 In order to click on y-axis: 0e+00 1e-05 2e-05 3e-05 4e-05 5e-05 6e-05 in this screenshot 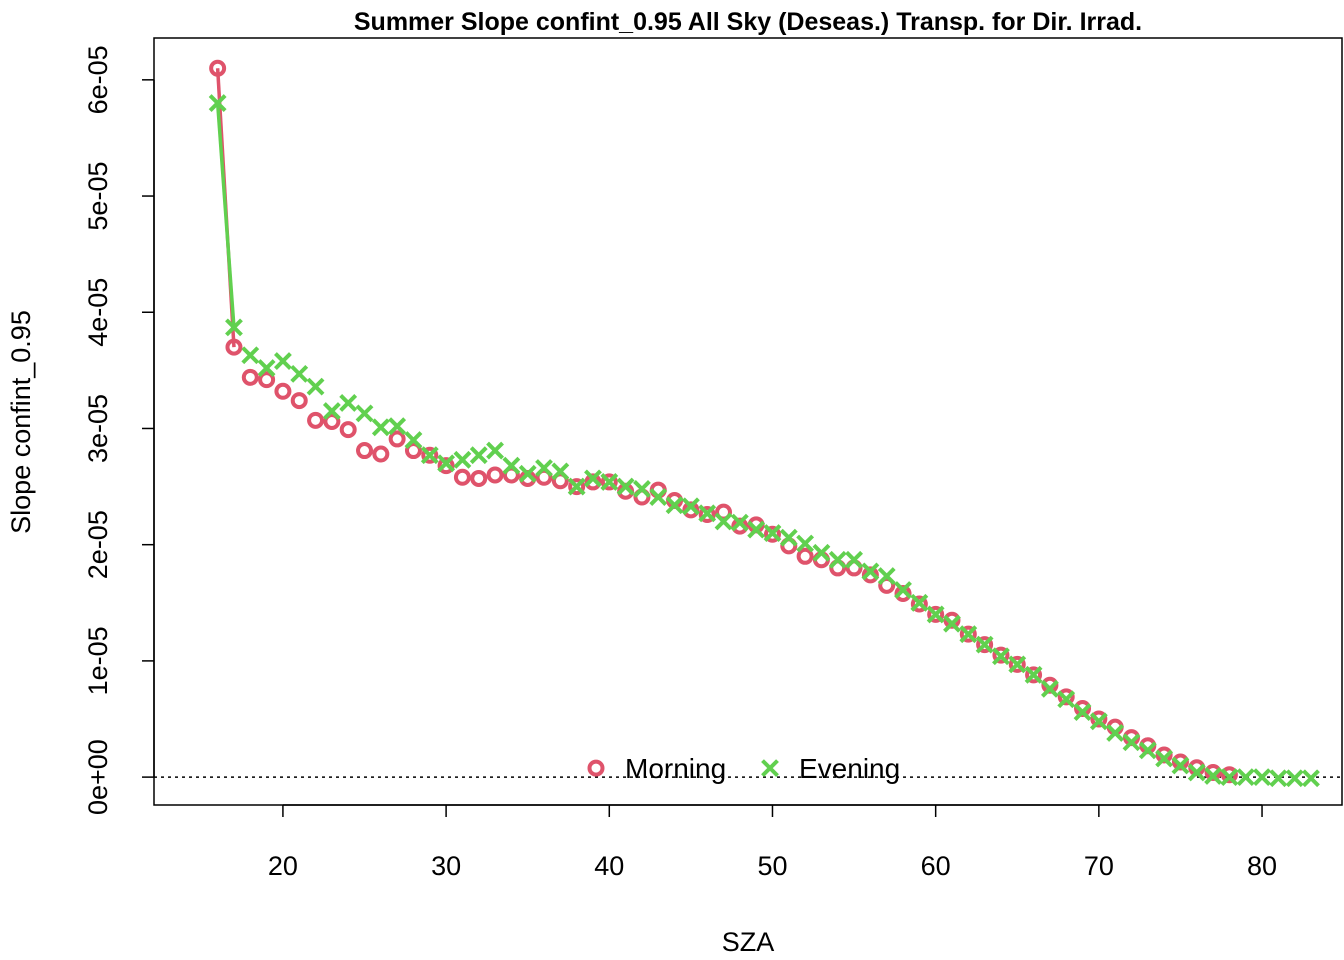, I will do `click(119, 430)`.